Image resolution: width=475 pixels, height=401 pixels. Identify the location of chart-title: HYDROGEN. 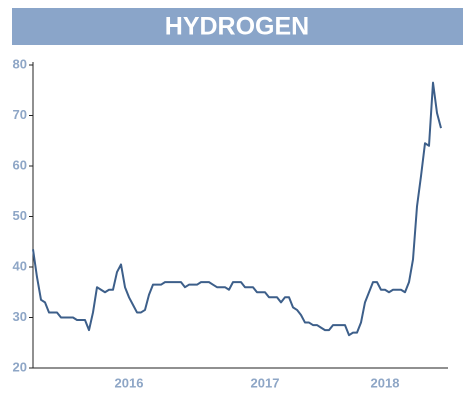
(237, 27).